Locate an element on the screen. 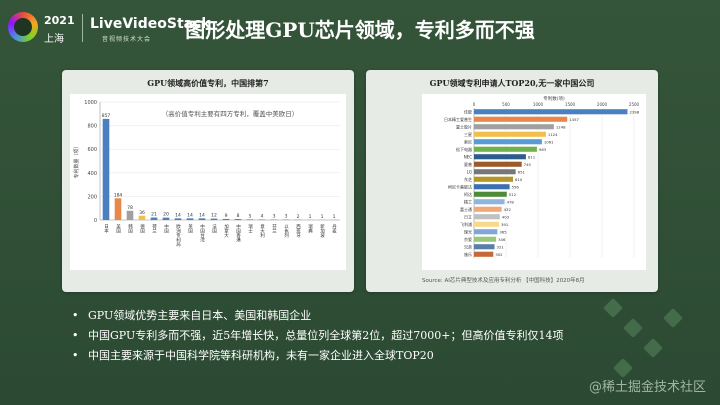  data-label: 983 is located at coordinates (543, 149).